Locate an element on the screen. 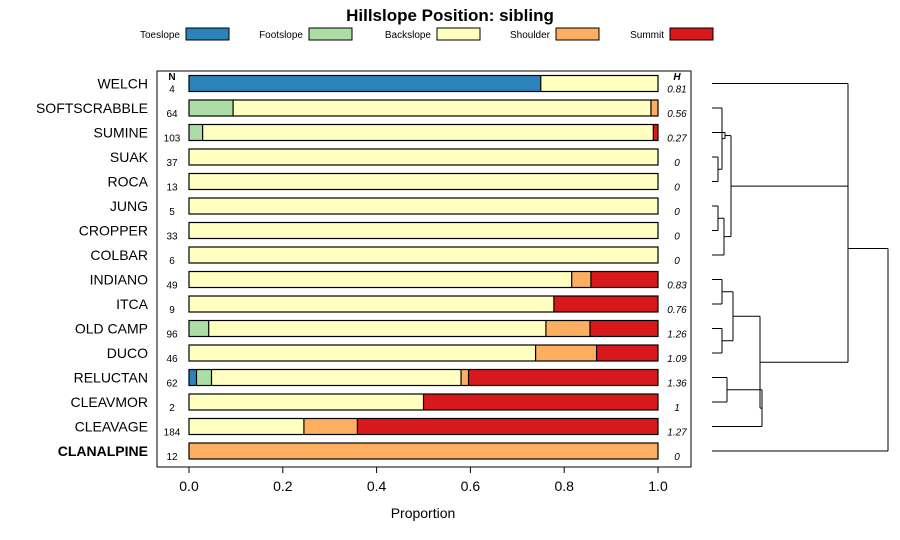 The height and width of the screenshot is (540, 900). legend-swatch-summit is located at coordinates (691, 34).